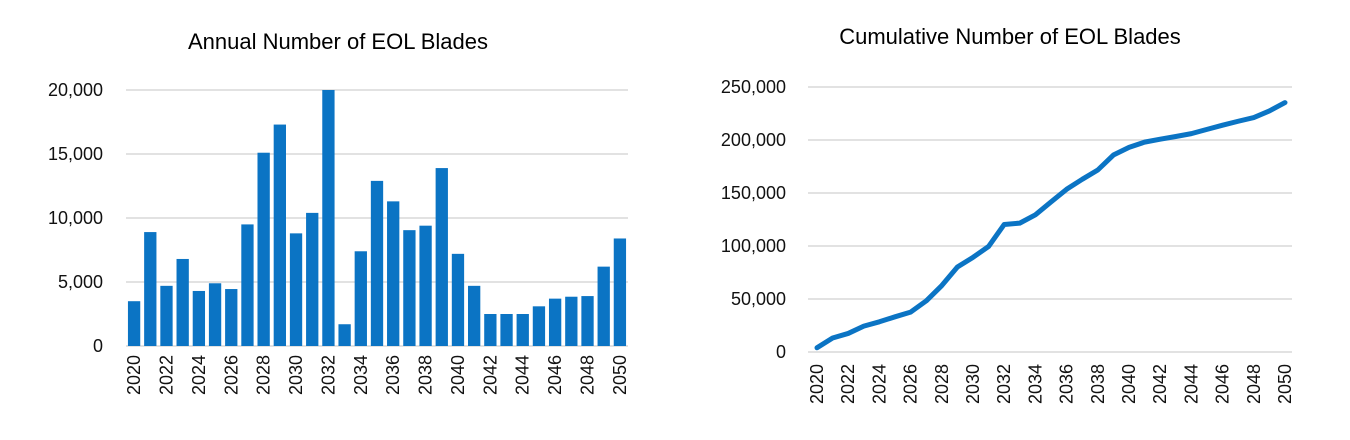 Image resolution: width=1350 pixels, height=440 pixels. Describe the element at coordinates (150, 289) in the screenshot. I see `bar-2021` at that location.